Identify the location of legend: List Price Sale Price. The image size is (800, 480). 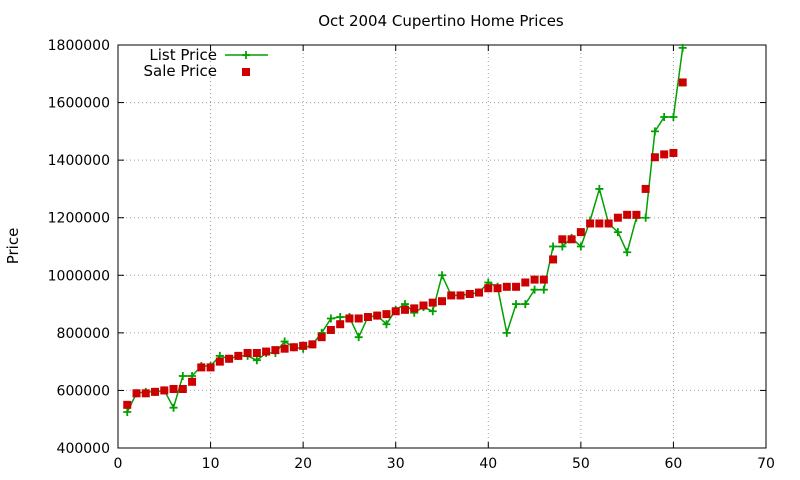
(206, 63).